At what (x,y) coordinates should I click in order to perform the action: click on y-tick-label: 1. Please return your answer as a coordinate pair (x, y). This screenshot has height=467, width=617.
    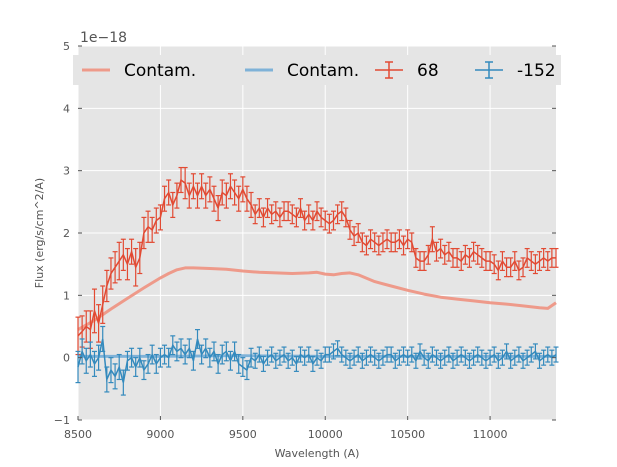
    Looking at the image, I should click on (66, 295).